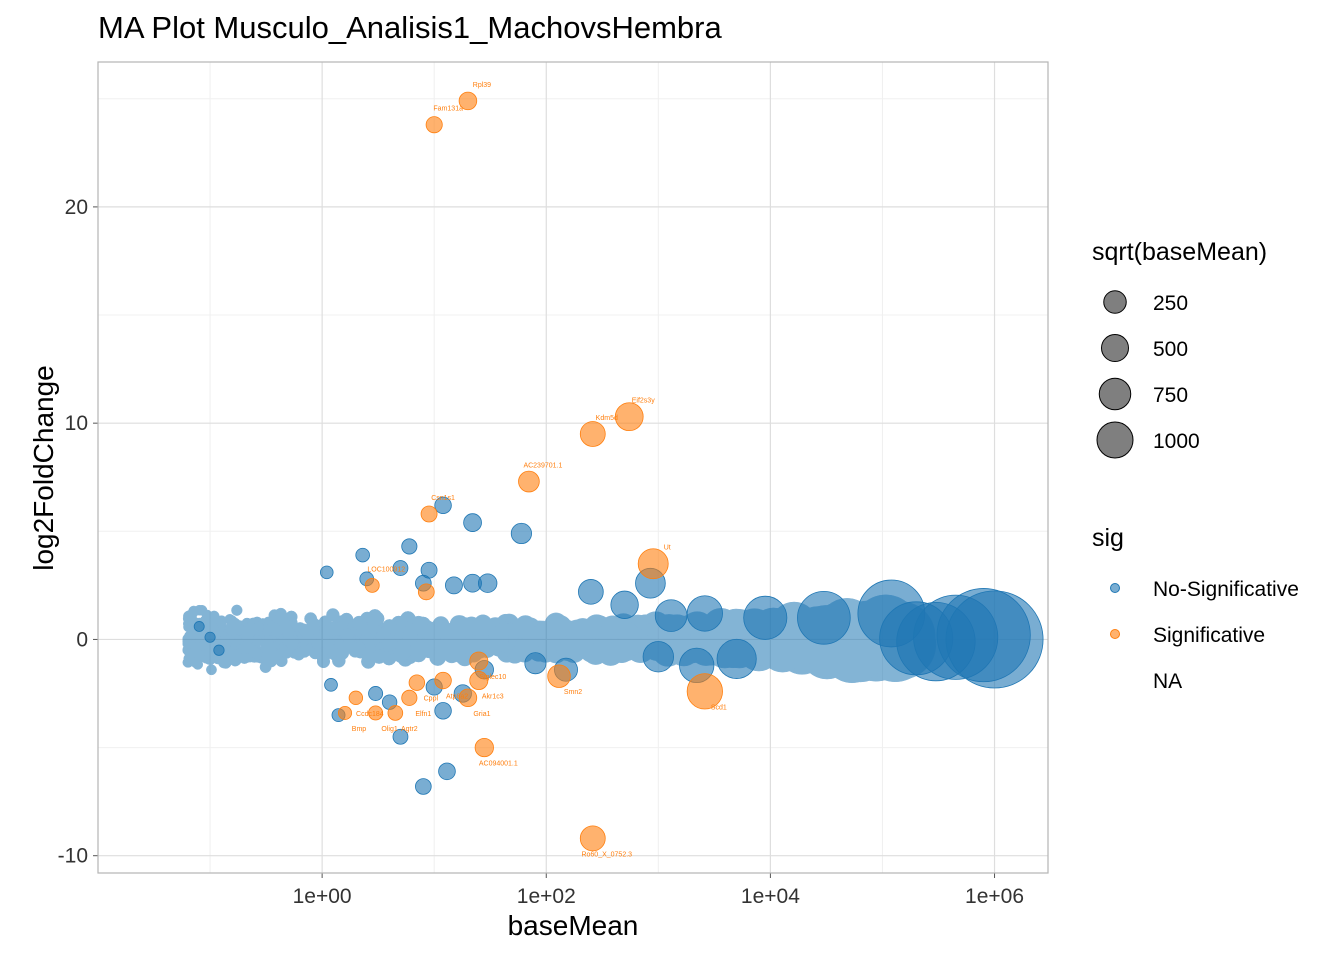  I want to click on gene-label: Kdm5d, so click(607, 418).